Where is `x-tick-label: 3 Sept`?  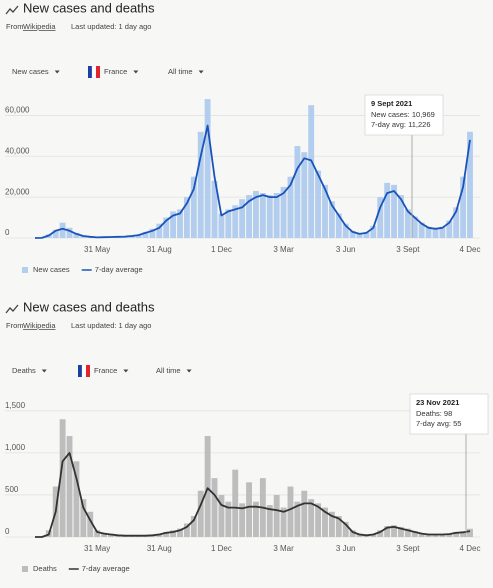 x-tick-label: 3 Sept is located at coordinates (408, 548).